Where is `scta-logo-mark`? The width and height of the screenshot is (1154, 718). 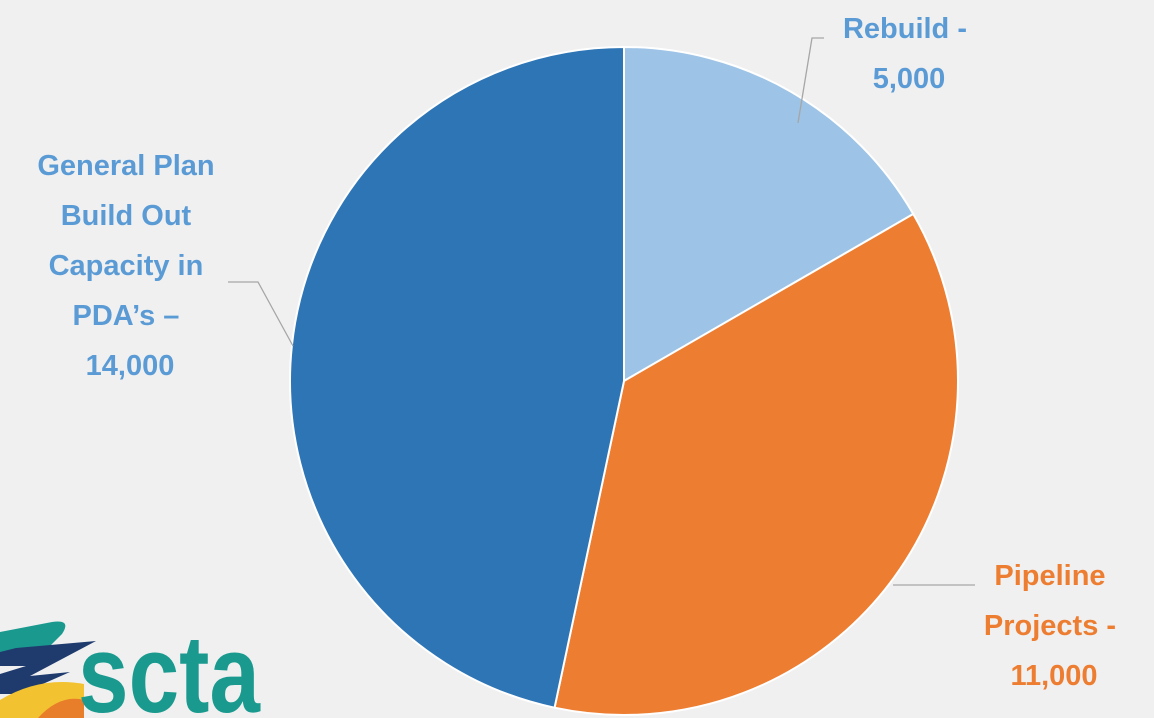 scta-logo-mark is located at coordinates (48, 669).